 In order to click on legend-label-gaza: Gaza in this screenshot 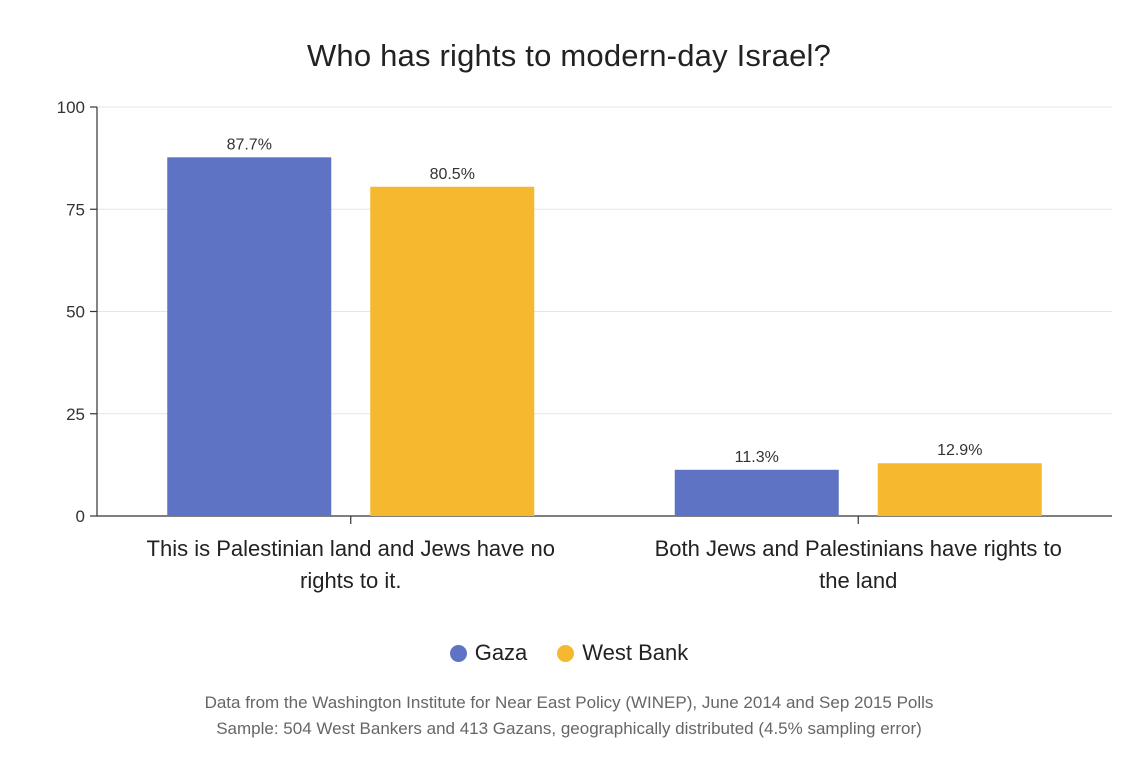, I will do `click(501, 652)`.